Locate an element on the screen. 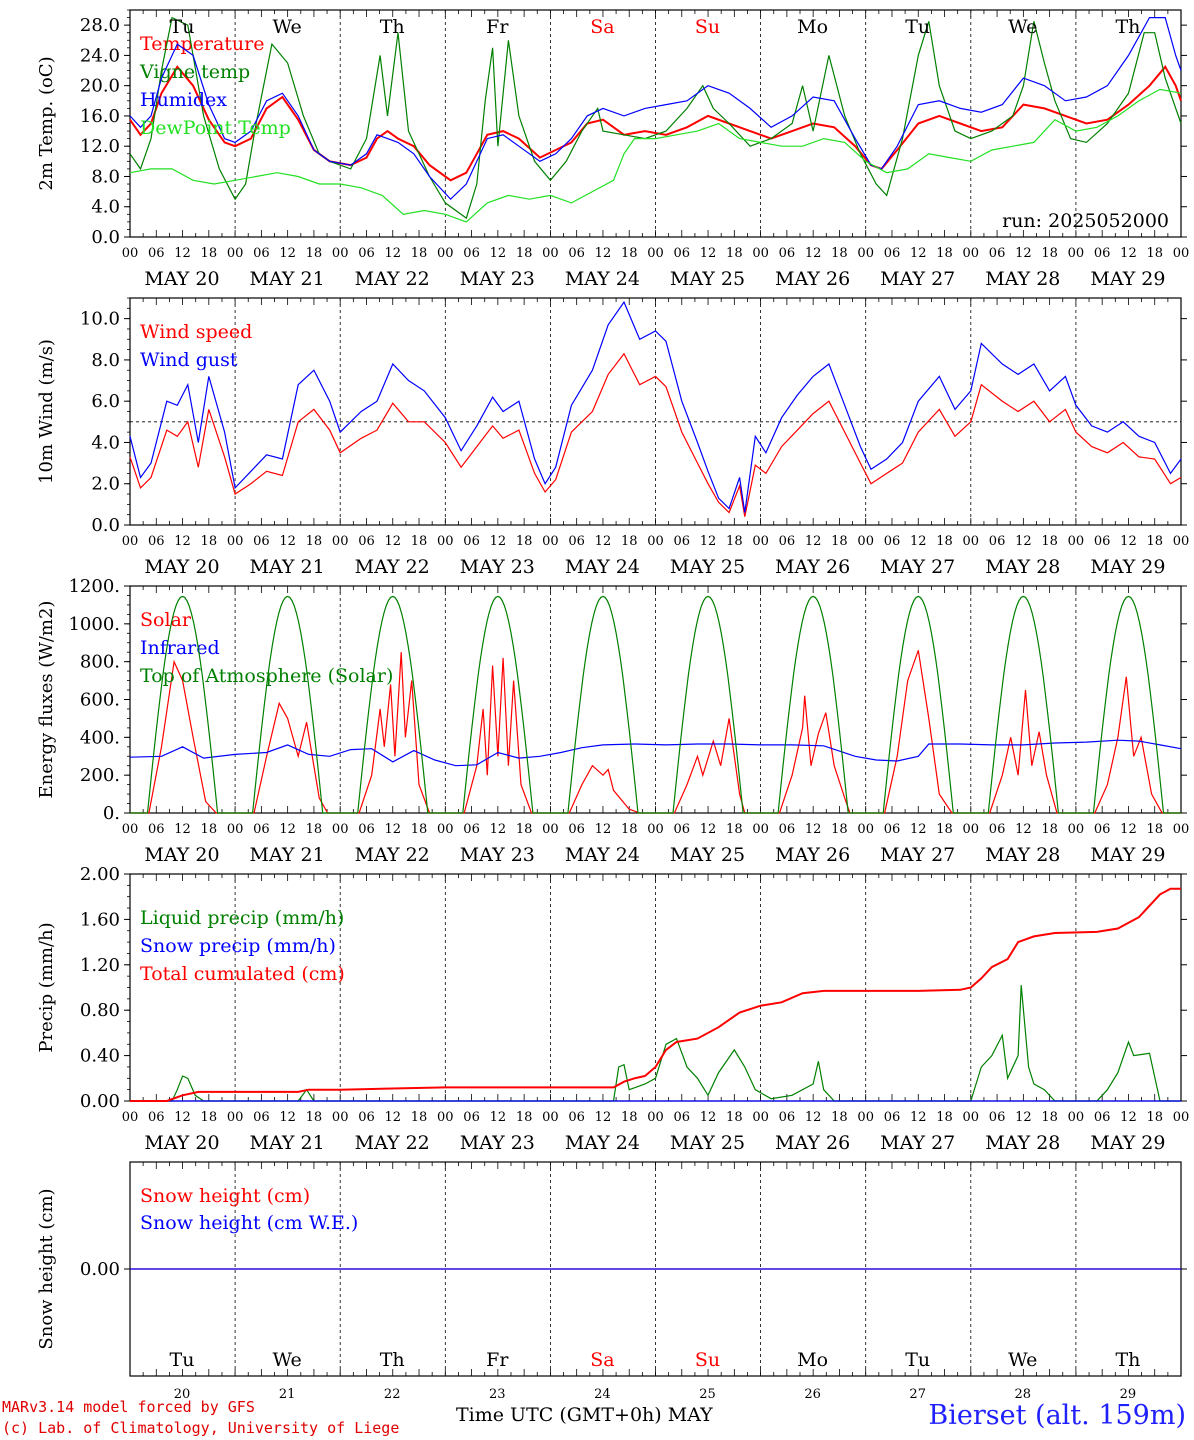 This screenshot has height=1440, width=1194. date-label: MAY 28 is located at coordinates (1022, 279).